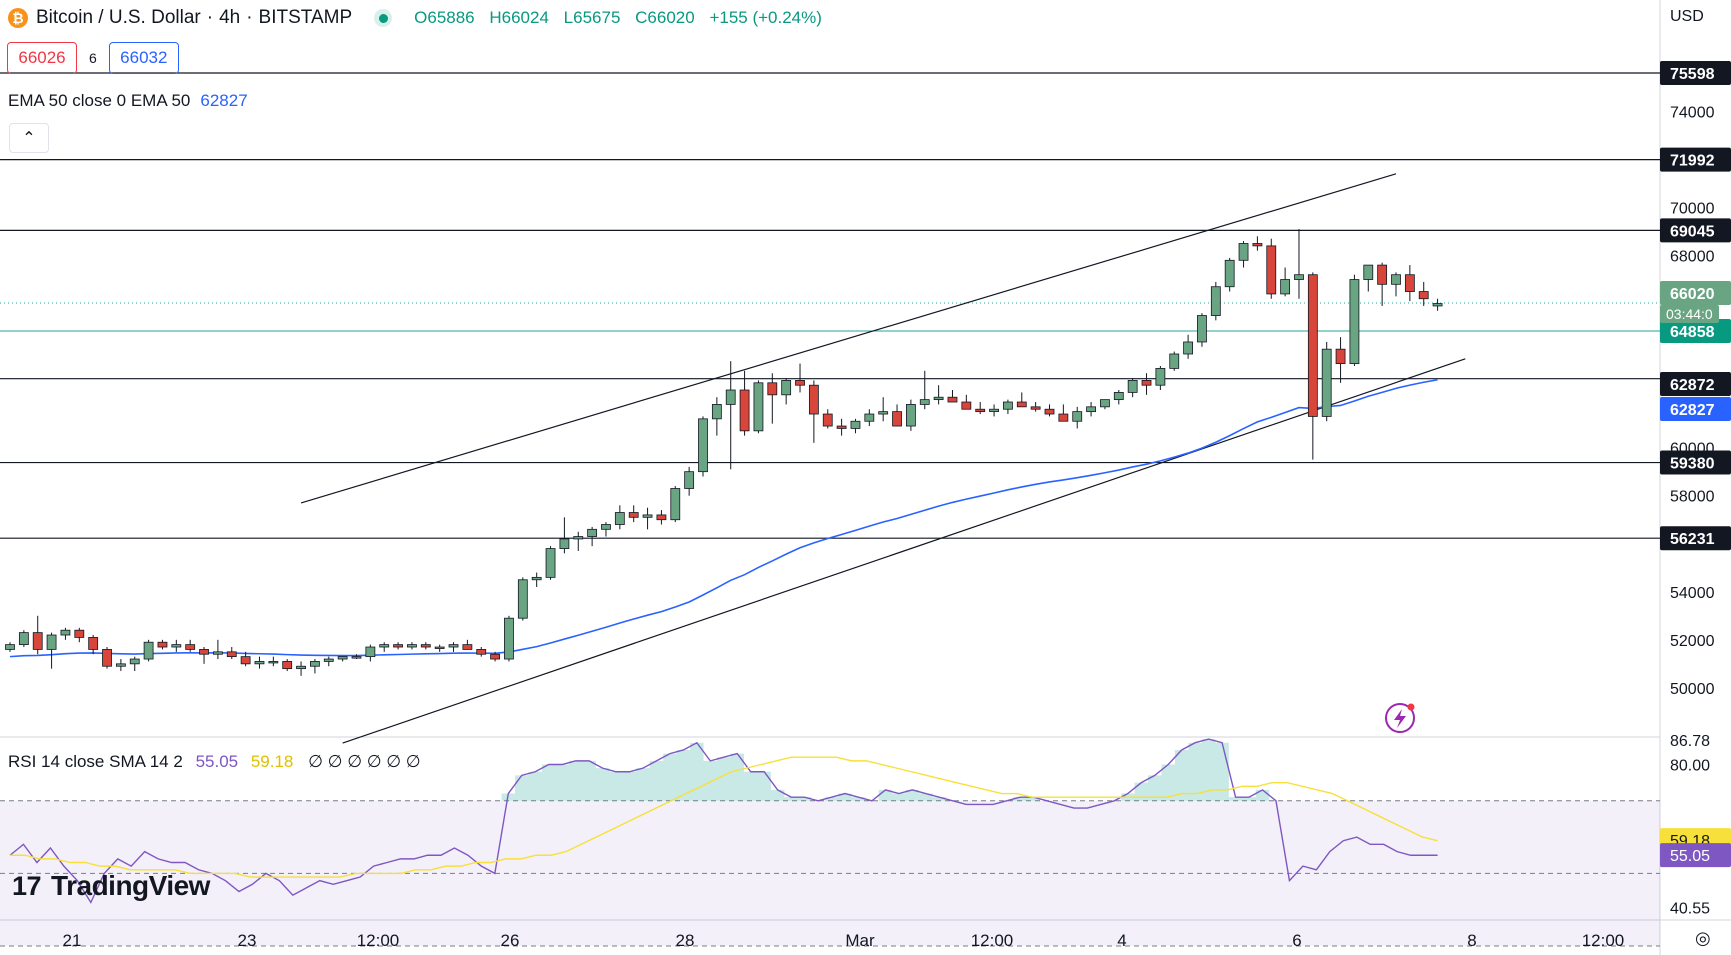 The height and width of the screenshot is (955, 1731). I want to click on ema-legend: EMA 50 close 0 EMA 50 62827, so click(128, 101).